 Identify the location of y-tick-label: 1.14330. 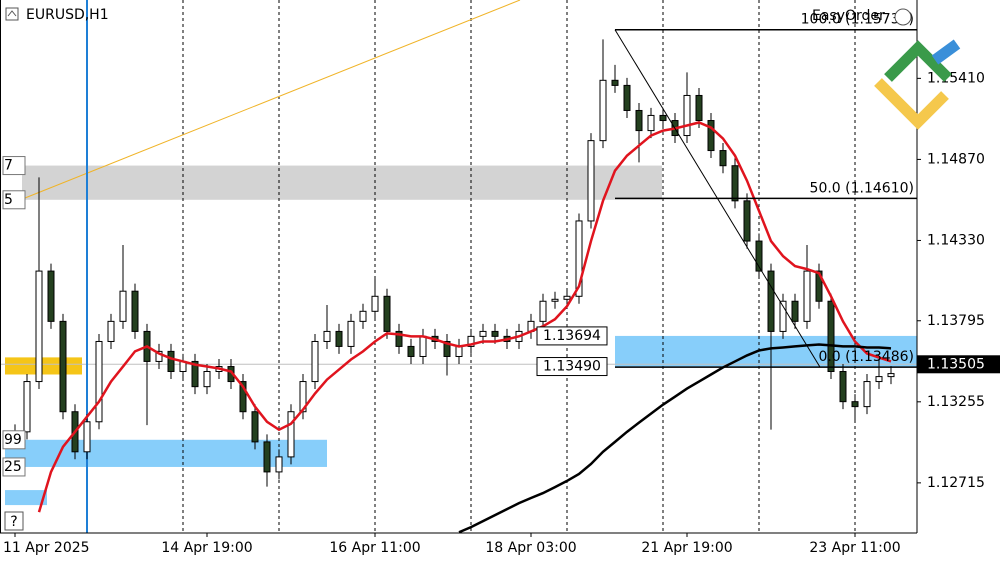
(956, 240).